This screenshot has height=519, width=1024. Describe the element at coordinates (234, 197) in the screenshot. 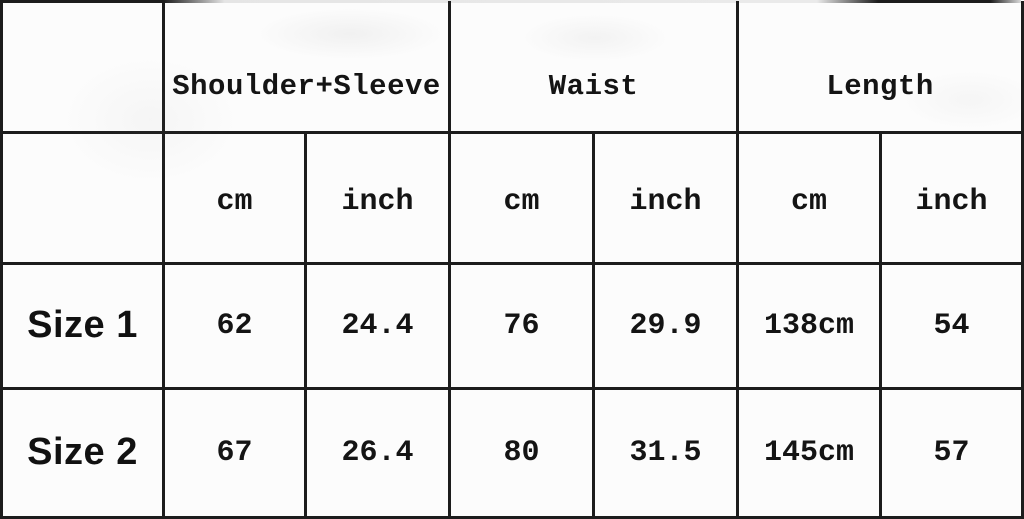

I see `unit-header-shoulder-cm: cm` at that location.